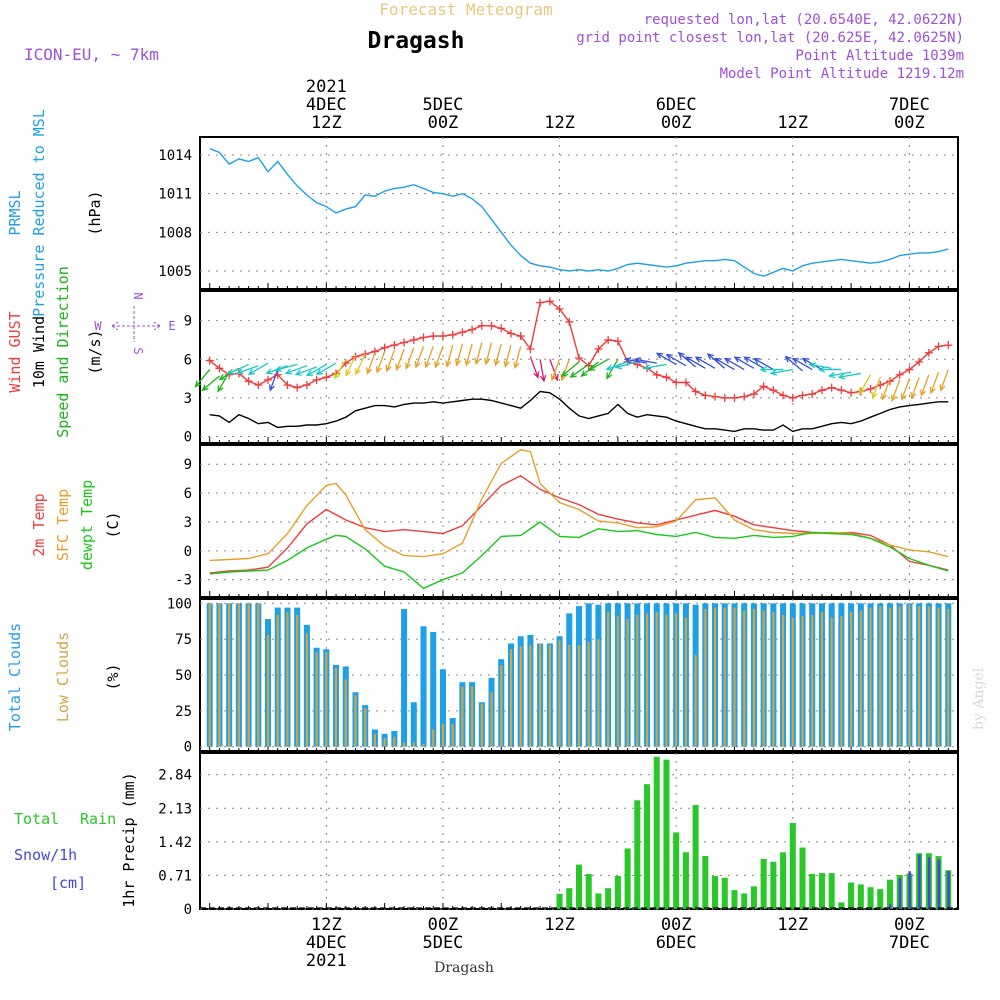 The height and width of the screenshot is (1000, 1000). What do you see at coordinates (113, 676) in the screenshot?
I see `clouds-axis-label: (%)` at bounding box center [113, 676].